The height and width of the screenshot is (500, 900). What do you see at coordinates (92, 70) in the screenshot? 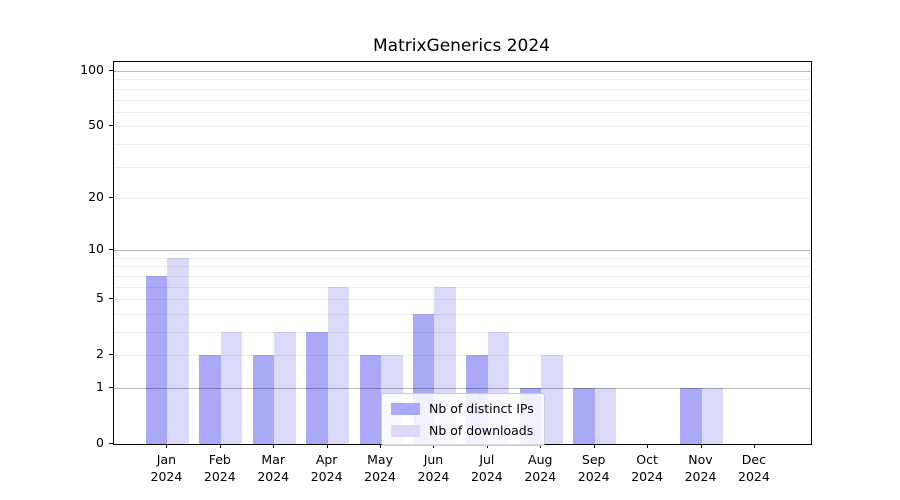
I see `y-tick-label: 100` at bounding box center [92, 70].